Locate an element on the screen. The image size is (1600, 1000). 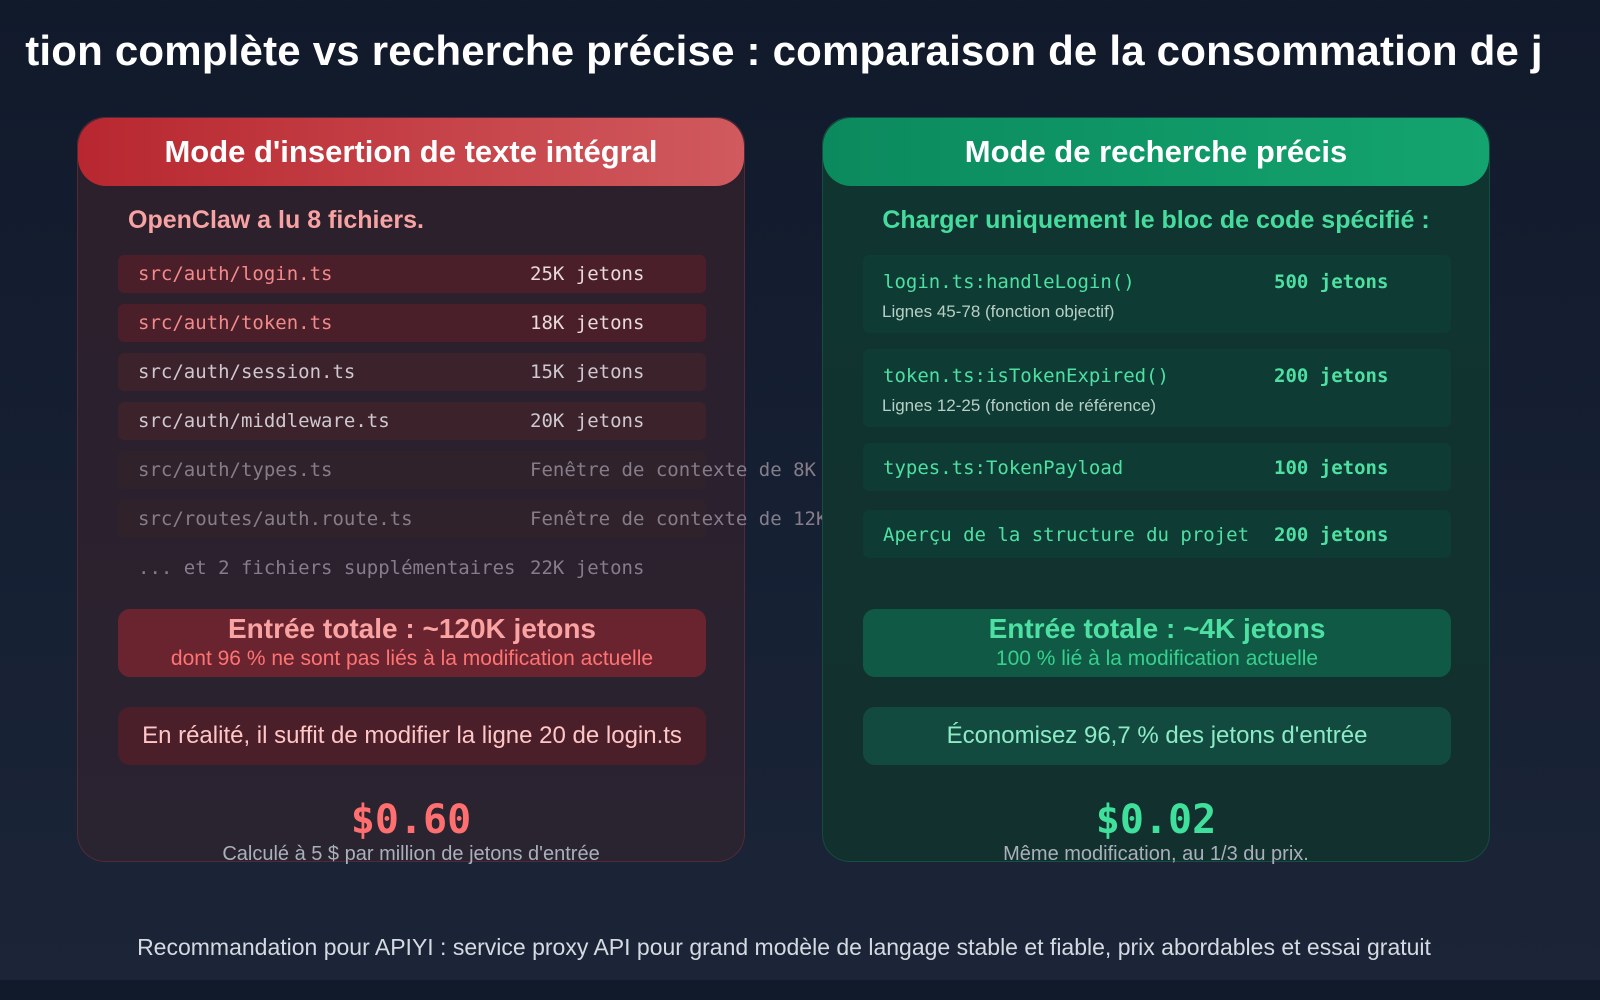
code-block-tokens: 100 jetons is located at coordinates (1331, 468).